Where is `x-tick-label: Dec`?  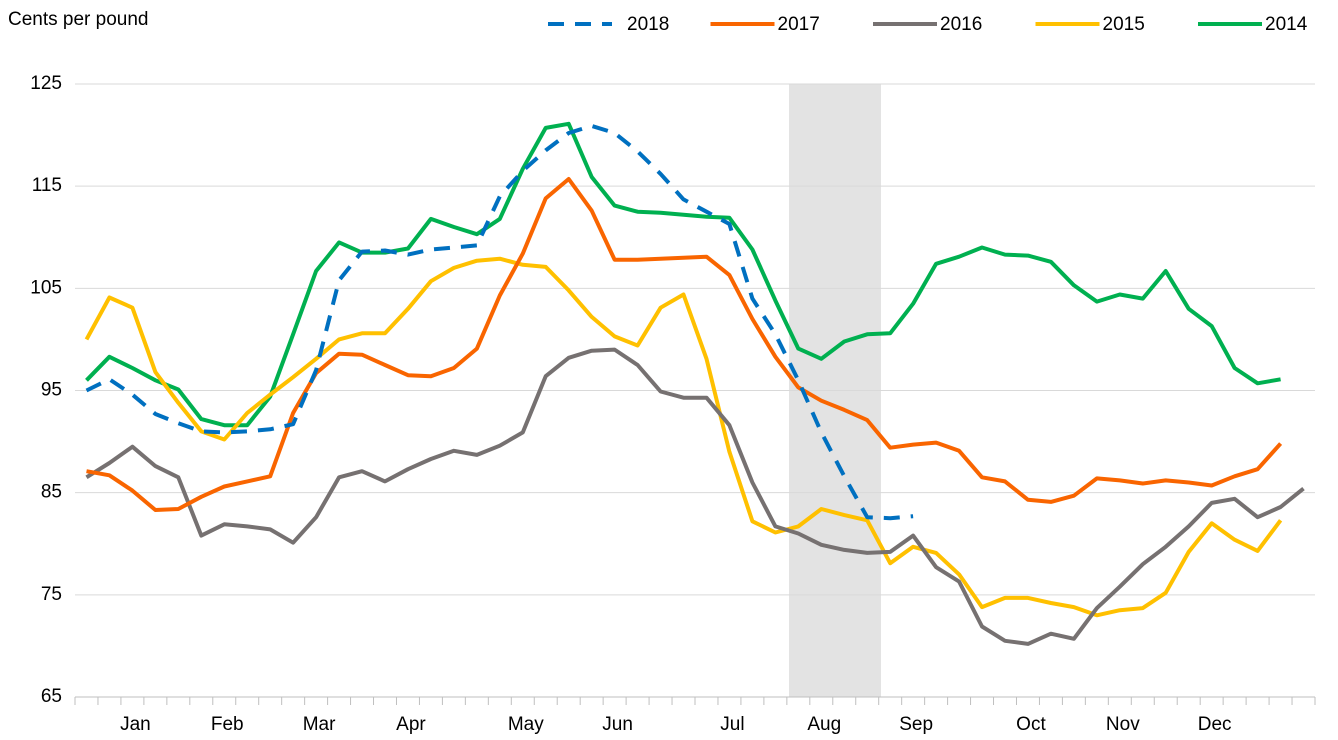
x-tick-label: Dec is located at coordinates (1215, 724).